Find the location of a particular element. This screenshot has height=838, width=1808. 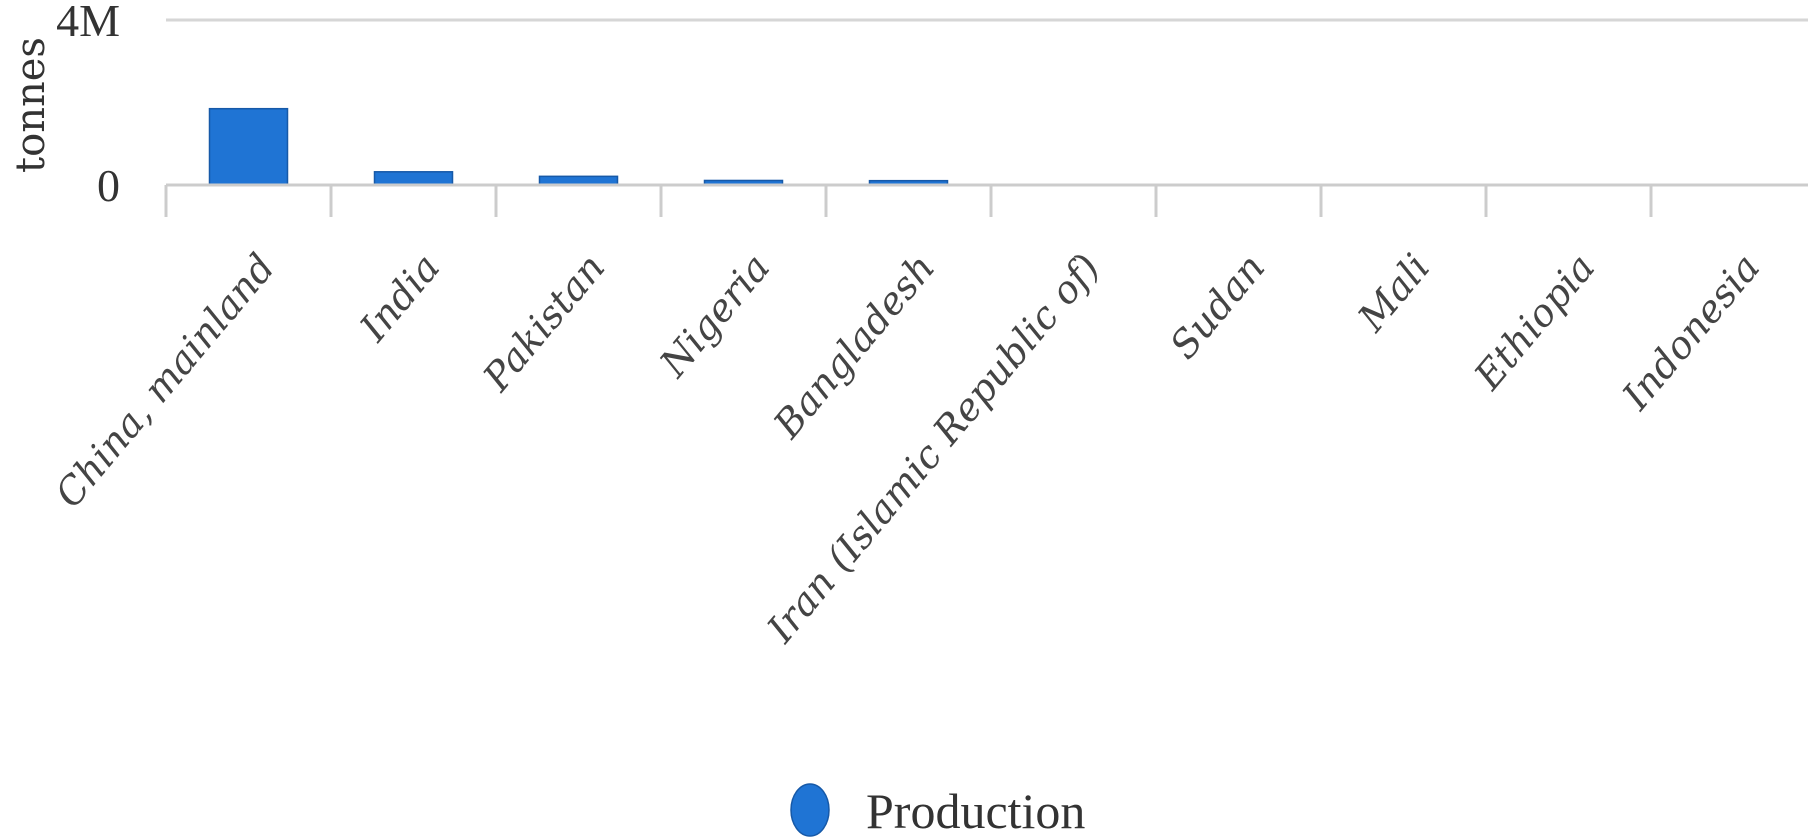

x-tick-label: Pakistan is located at coordinates (544, 323).